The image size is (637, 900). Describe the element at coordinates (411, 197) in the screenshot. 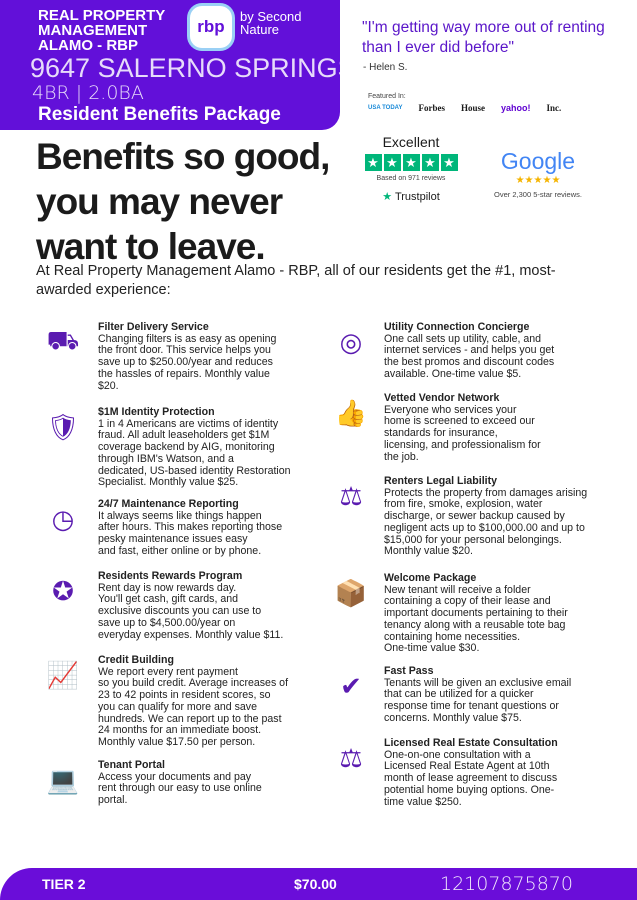

I see `trustpilot-logo: ★ Trustpilot` at that location.